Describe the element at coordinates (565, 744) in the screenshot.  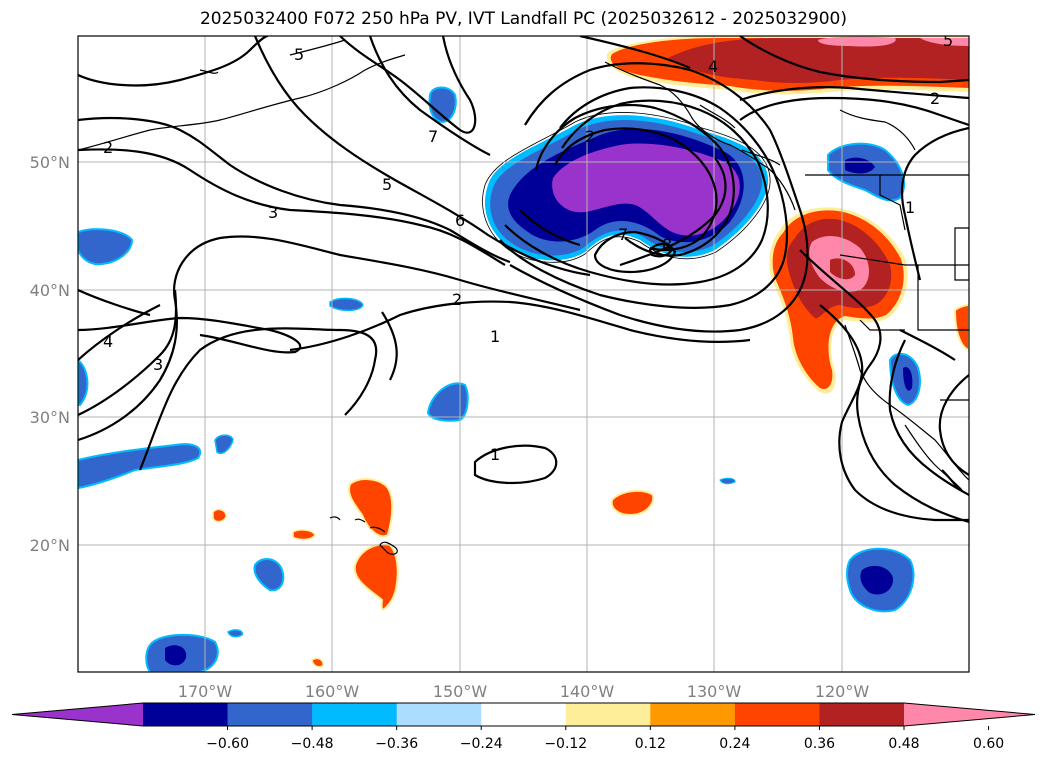
I see `colorbar-tick-label: −0.12` at that location.